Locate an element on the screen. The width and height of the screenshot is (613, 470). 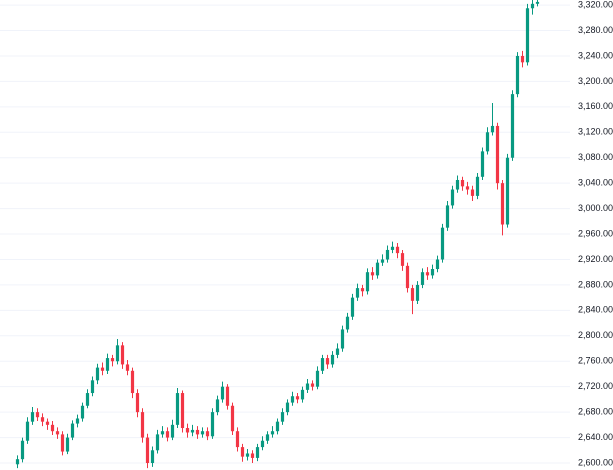
y-tick-label: 3,040.00 is located at coordinates (595, 183).